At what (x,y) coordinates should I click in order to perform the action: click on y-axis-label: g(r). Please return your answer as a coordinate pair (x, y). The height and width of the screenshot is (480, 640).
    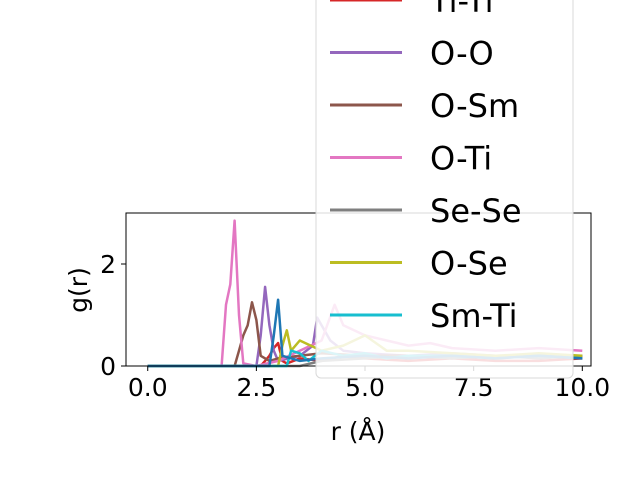
    Looking at the image, I should click on (78, 290).